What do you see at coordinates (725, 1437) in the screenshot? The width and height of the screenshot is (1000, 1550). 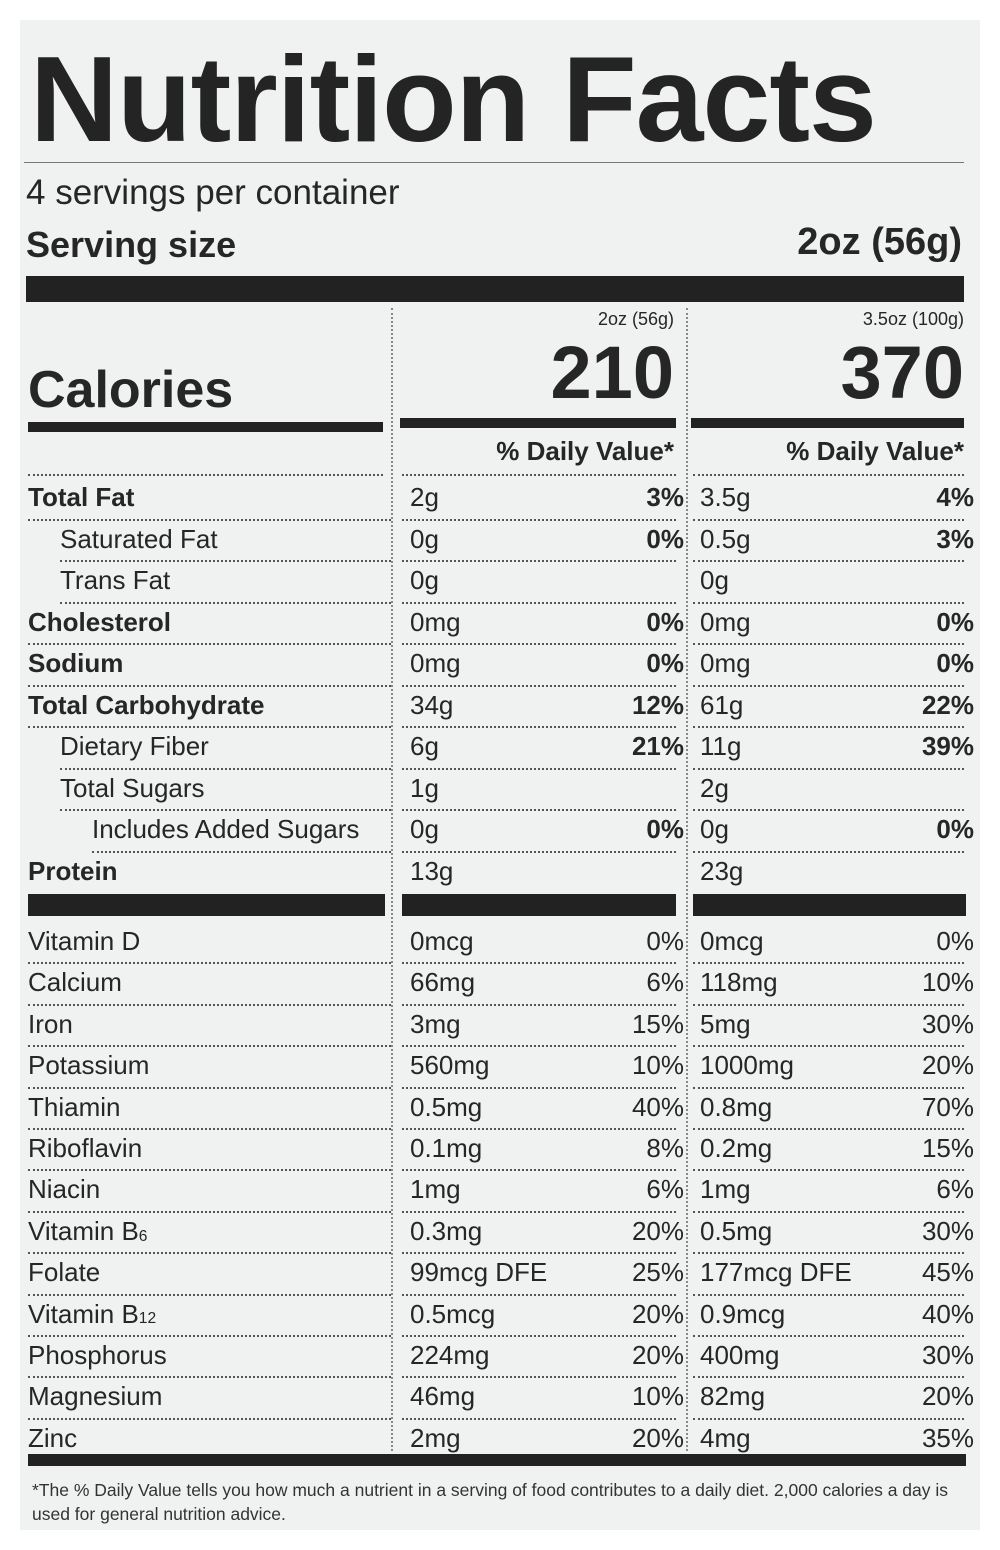 I see `amount-cell: 4mg` at bounding box center [725, 1437].